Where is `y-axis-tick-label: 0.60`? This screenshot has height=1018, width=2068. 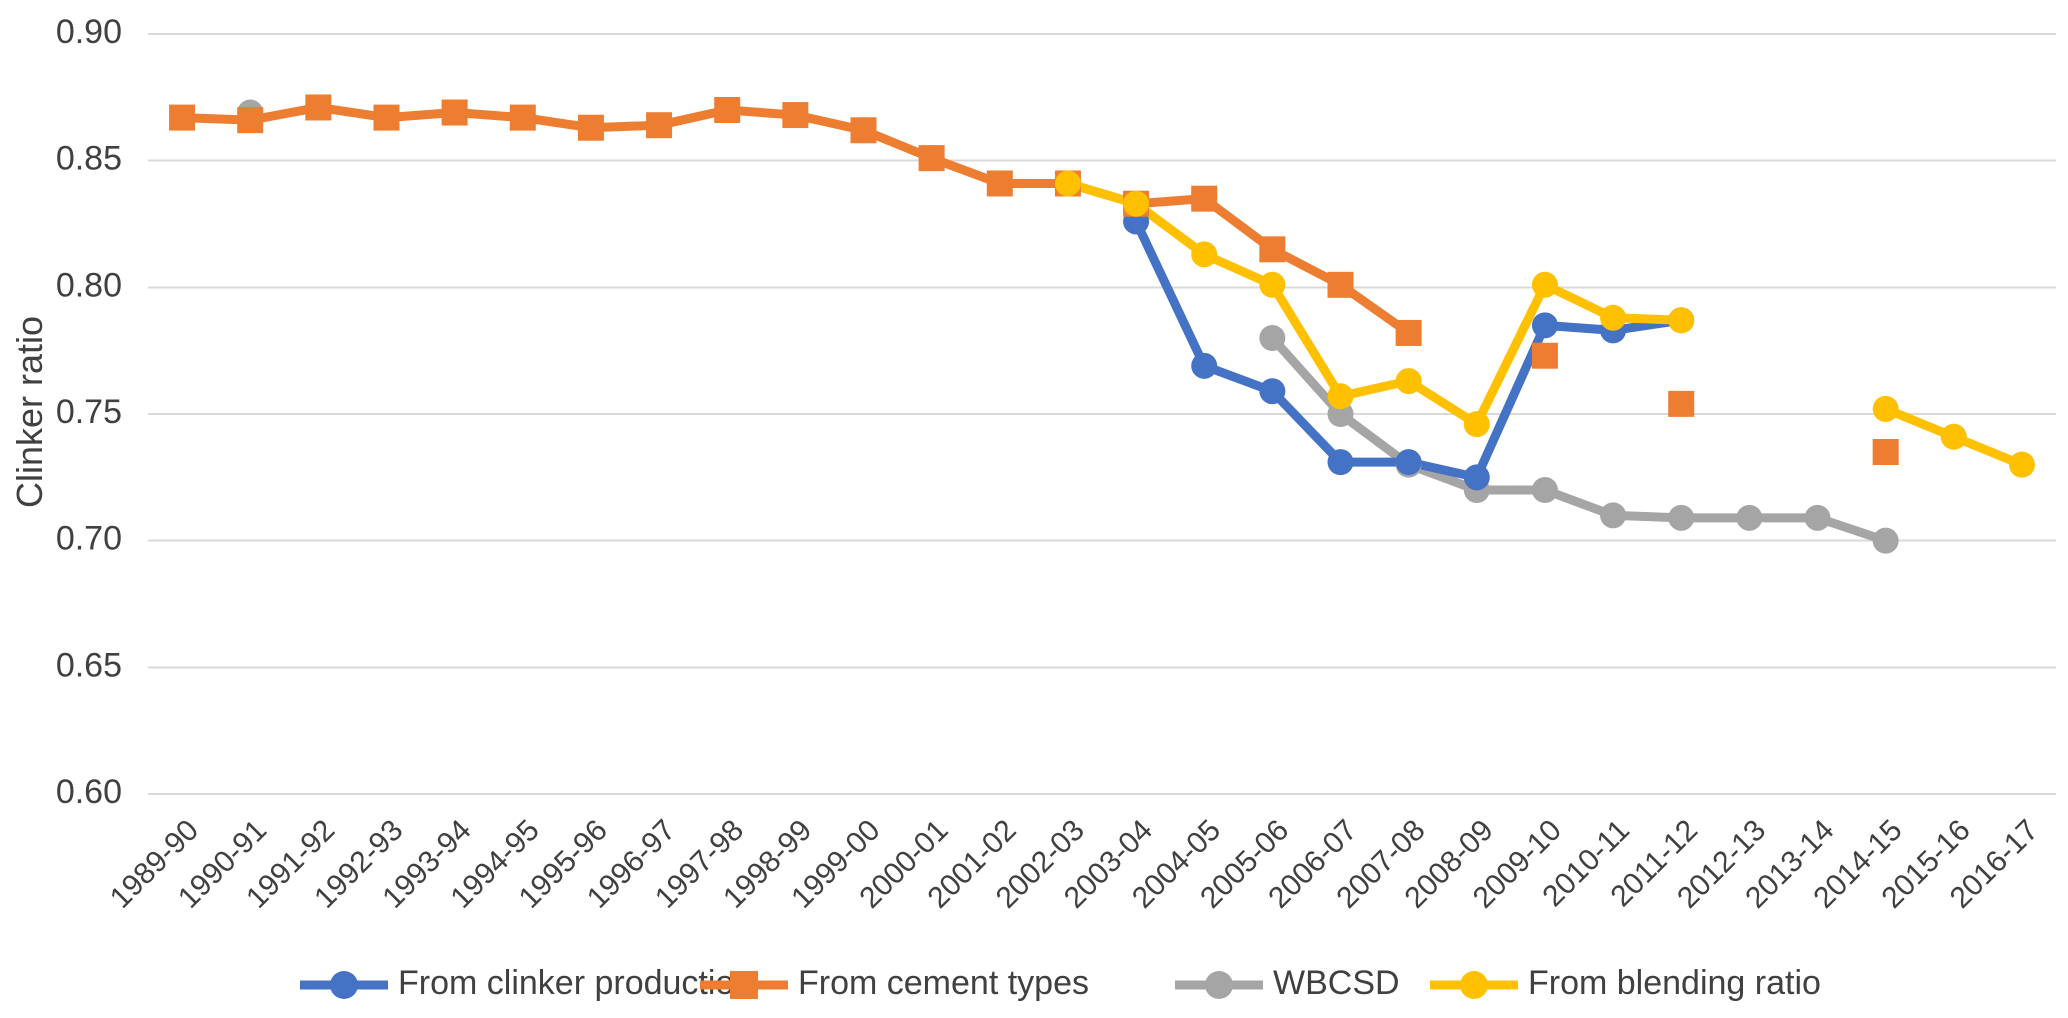
y-axis-tick-label: 0.60 is located at coordinates (89, 792).